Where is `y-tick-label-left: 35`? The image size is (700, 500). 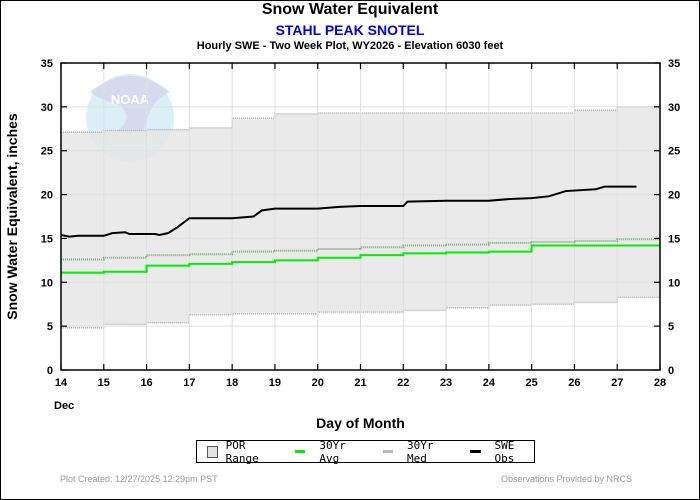
y-tick-label-left: 35 is located at coordinates (47, 64).